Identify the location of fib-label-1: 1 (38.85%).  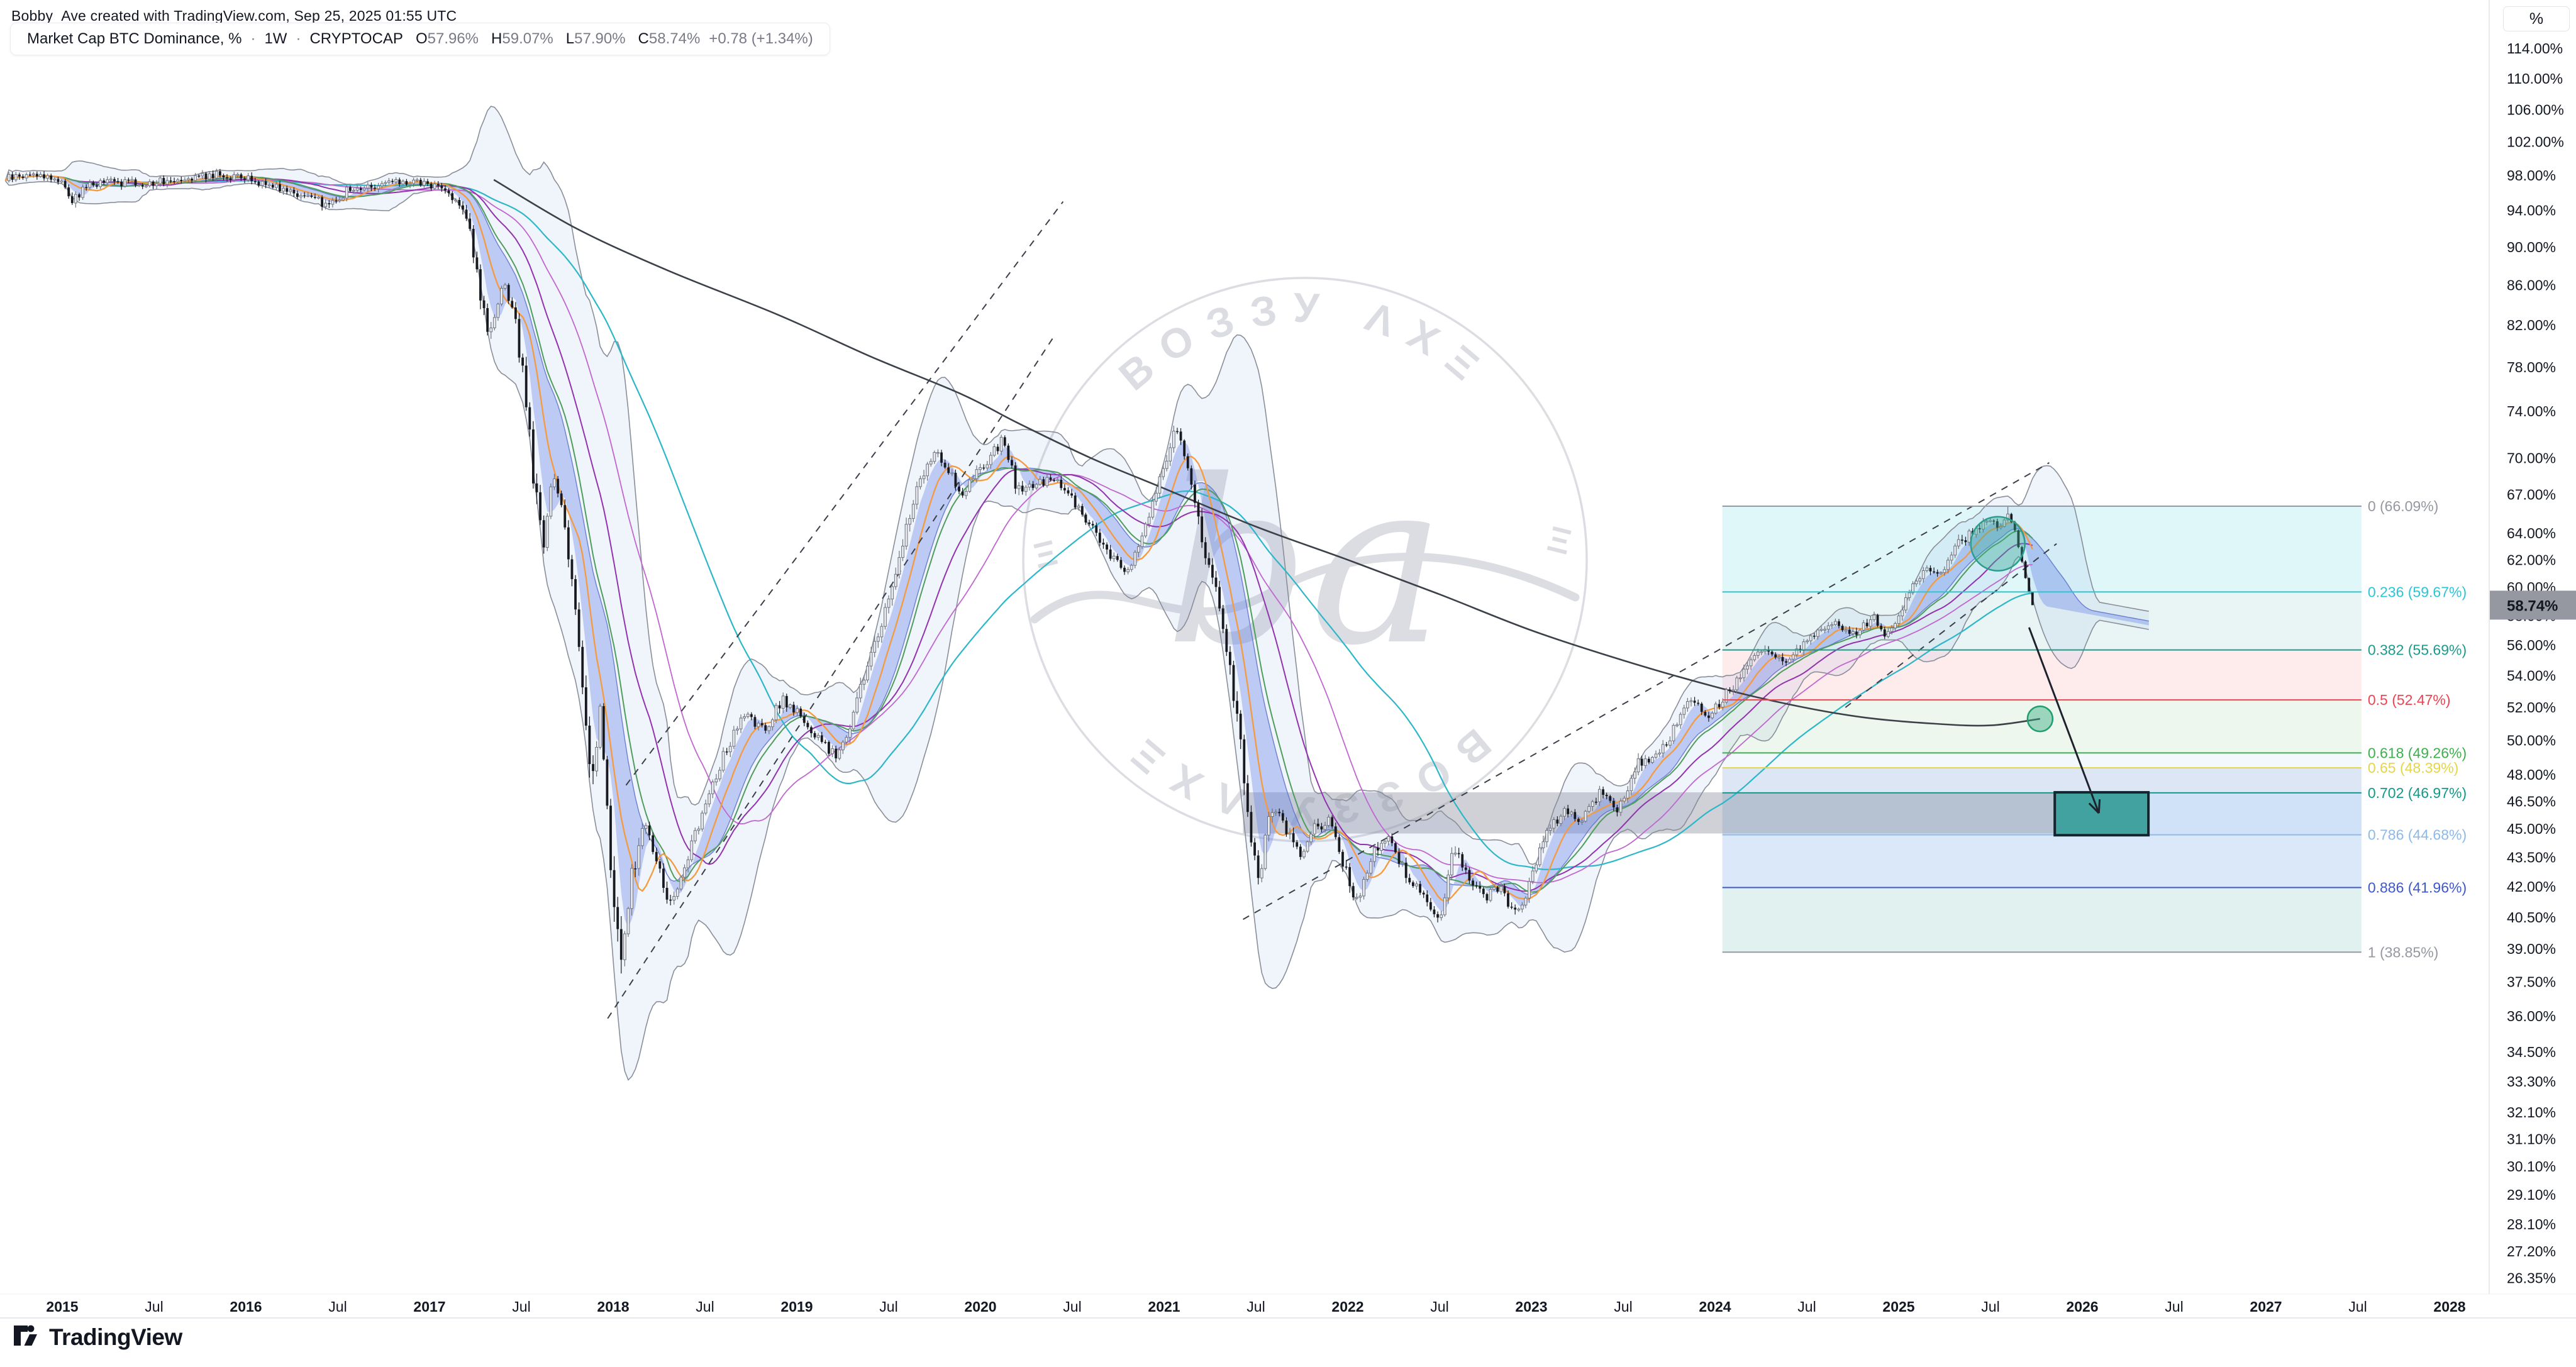
(2403, 952).